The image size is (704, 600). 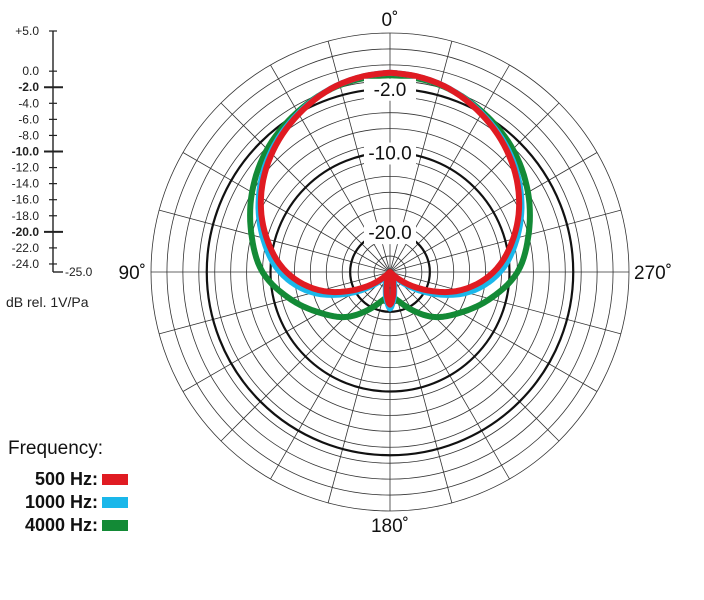 What do you see at coordinates (26, 264) in the screenshot?
I see `scale-tick-label: -24.0` at bounding box center [26, 264].